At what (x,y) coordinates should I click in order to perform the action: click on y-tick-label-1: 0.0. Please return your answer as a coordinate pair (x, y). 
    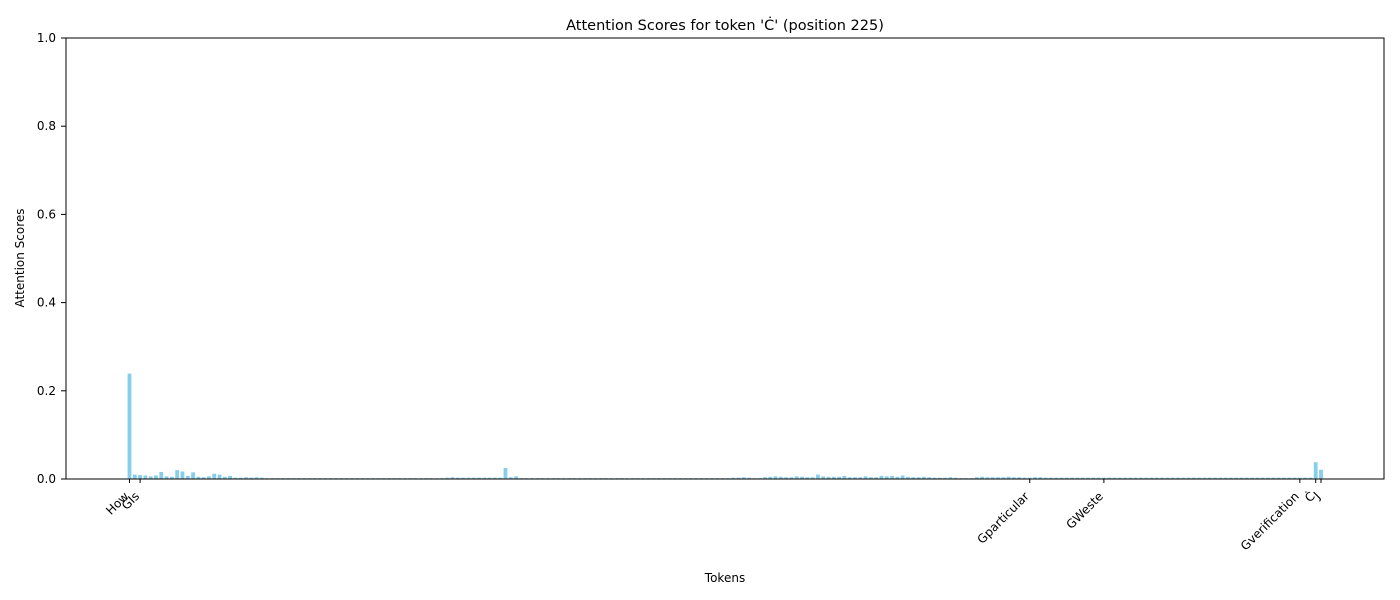
    Looking at the image, I should click on (46, 479).